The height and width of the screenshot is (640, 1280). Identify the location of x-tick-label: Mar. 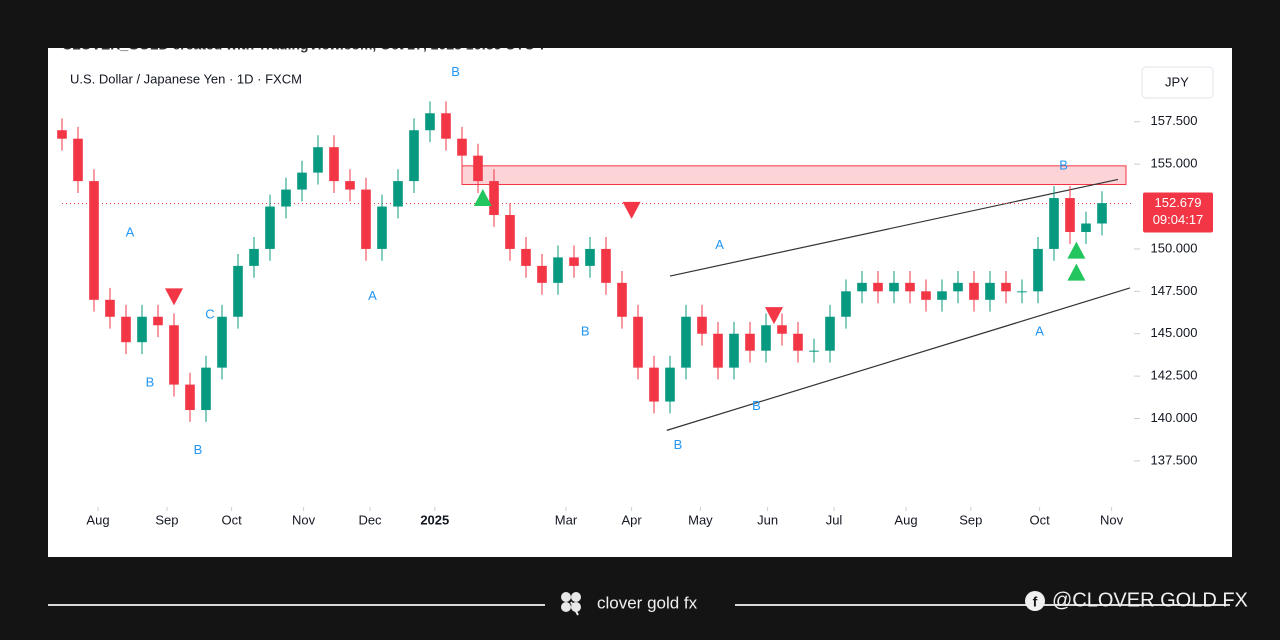
(566, 519).